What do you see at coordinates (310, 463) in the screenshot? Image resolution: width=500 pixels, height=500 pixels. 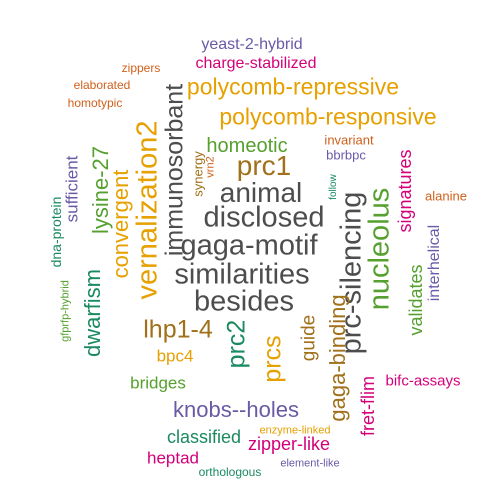 I see `word-orthologous: element-like` at bounding box center [310, 463].